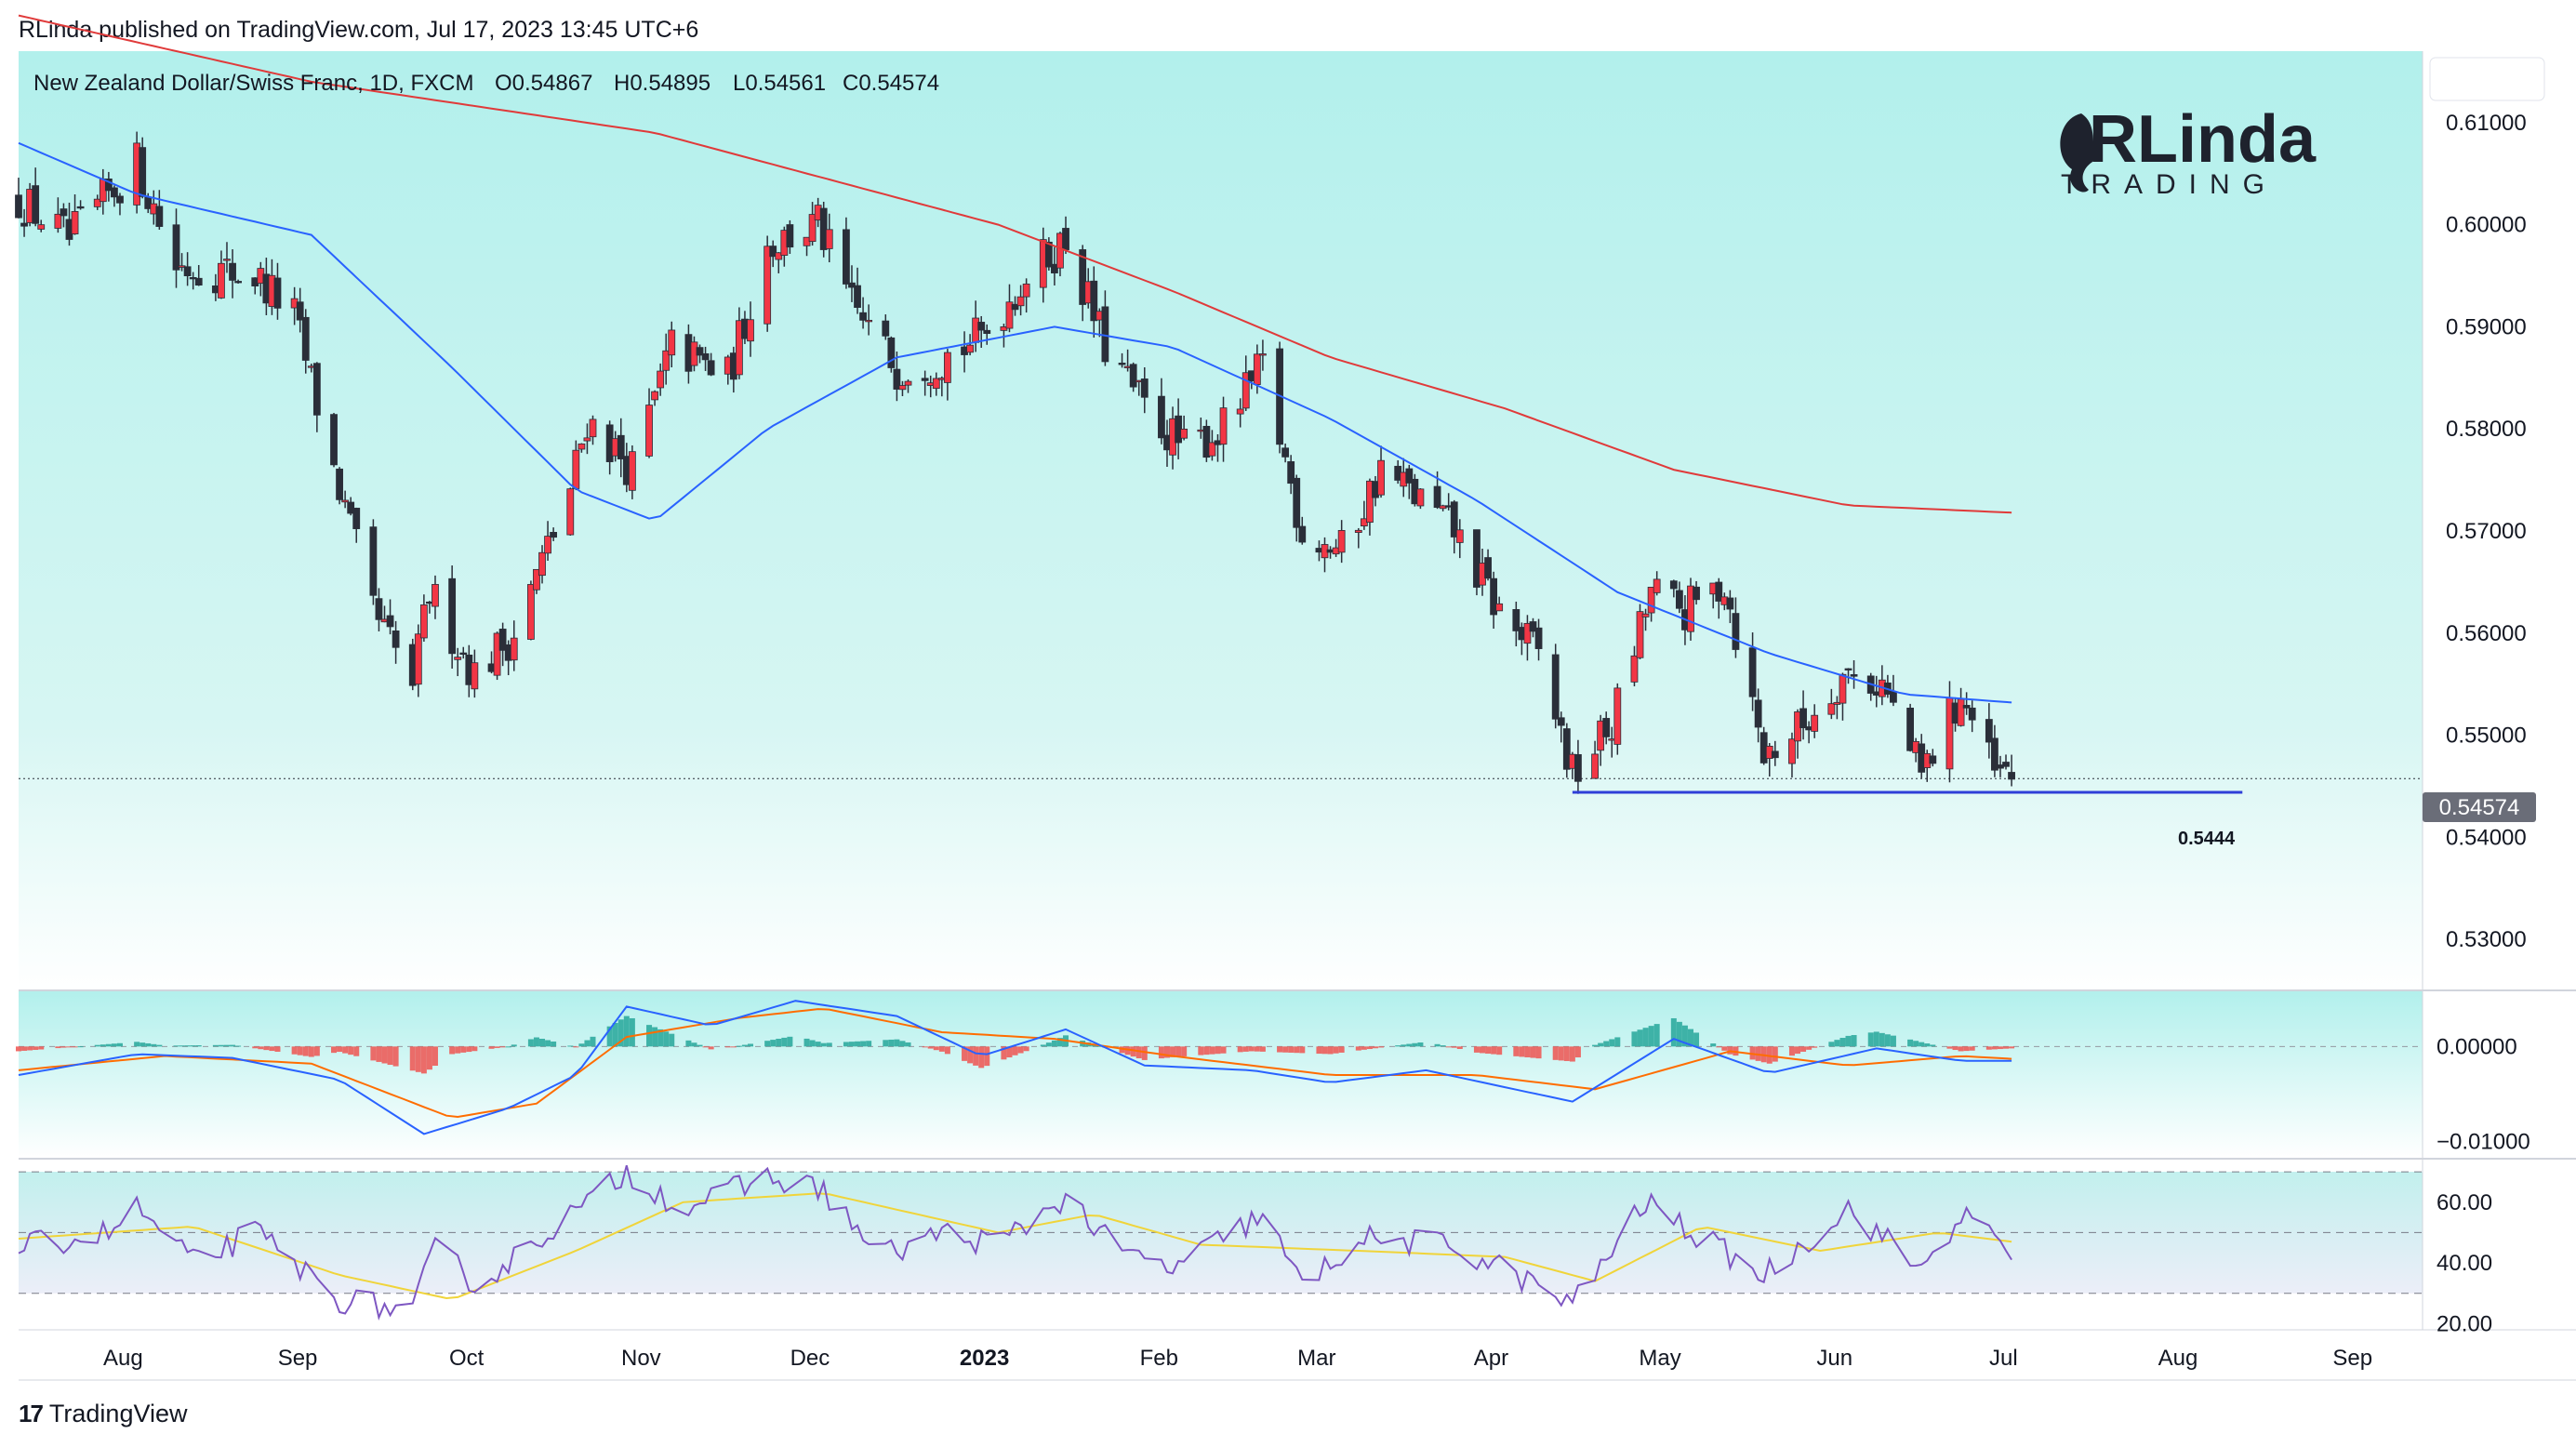 The image size is (2576, 1447). What do you see at coordinates (2464, 1324) in the screenshot?
I see `rsi-tick-label: 20.00` at bounding box center [2464, 1324].